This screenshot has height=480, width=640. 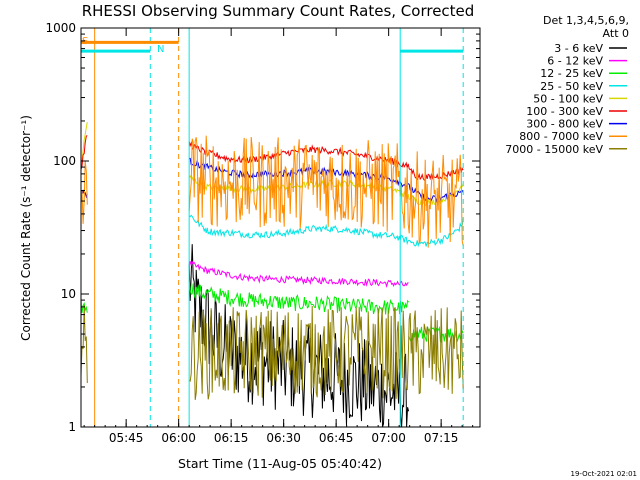 I want to click on series-6-12-kev, so click(x=298, y=274).